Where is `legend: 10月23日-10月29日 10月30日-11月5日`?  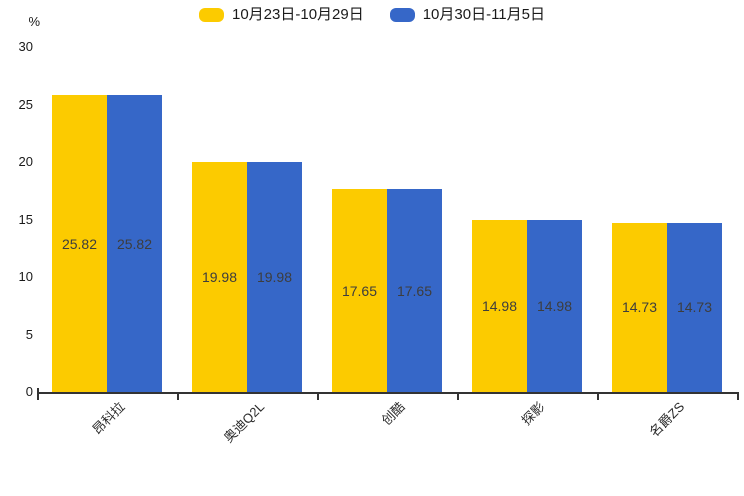
legend: 10月23日-10月29日 10月30日-11月5日 is located at coordinates (372, 15).